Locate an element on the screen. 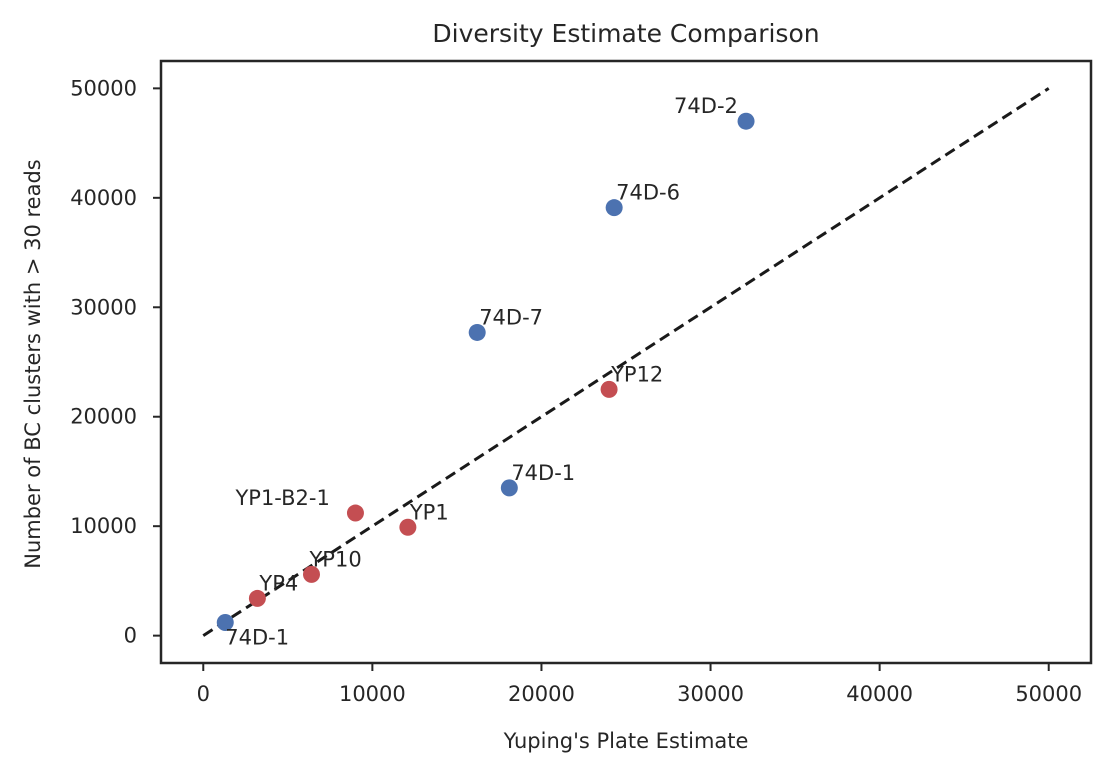  y-axis-label: Number of BC clusters with > 30 reads is located at coordinates (33, 364).